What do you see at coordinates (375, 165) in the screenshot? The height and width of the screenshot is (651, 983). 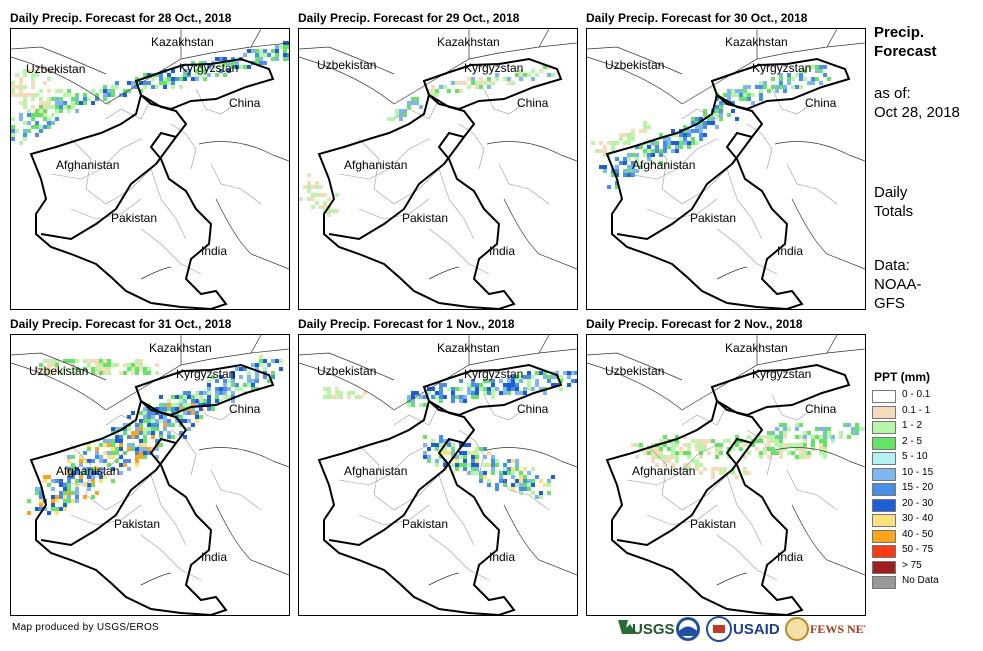 I see `label-afghanistan: Afghanistan` at bounding box center [375, 165].